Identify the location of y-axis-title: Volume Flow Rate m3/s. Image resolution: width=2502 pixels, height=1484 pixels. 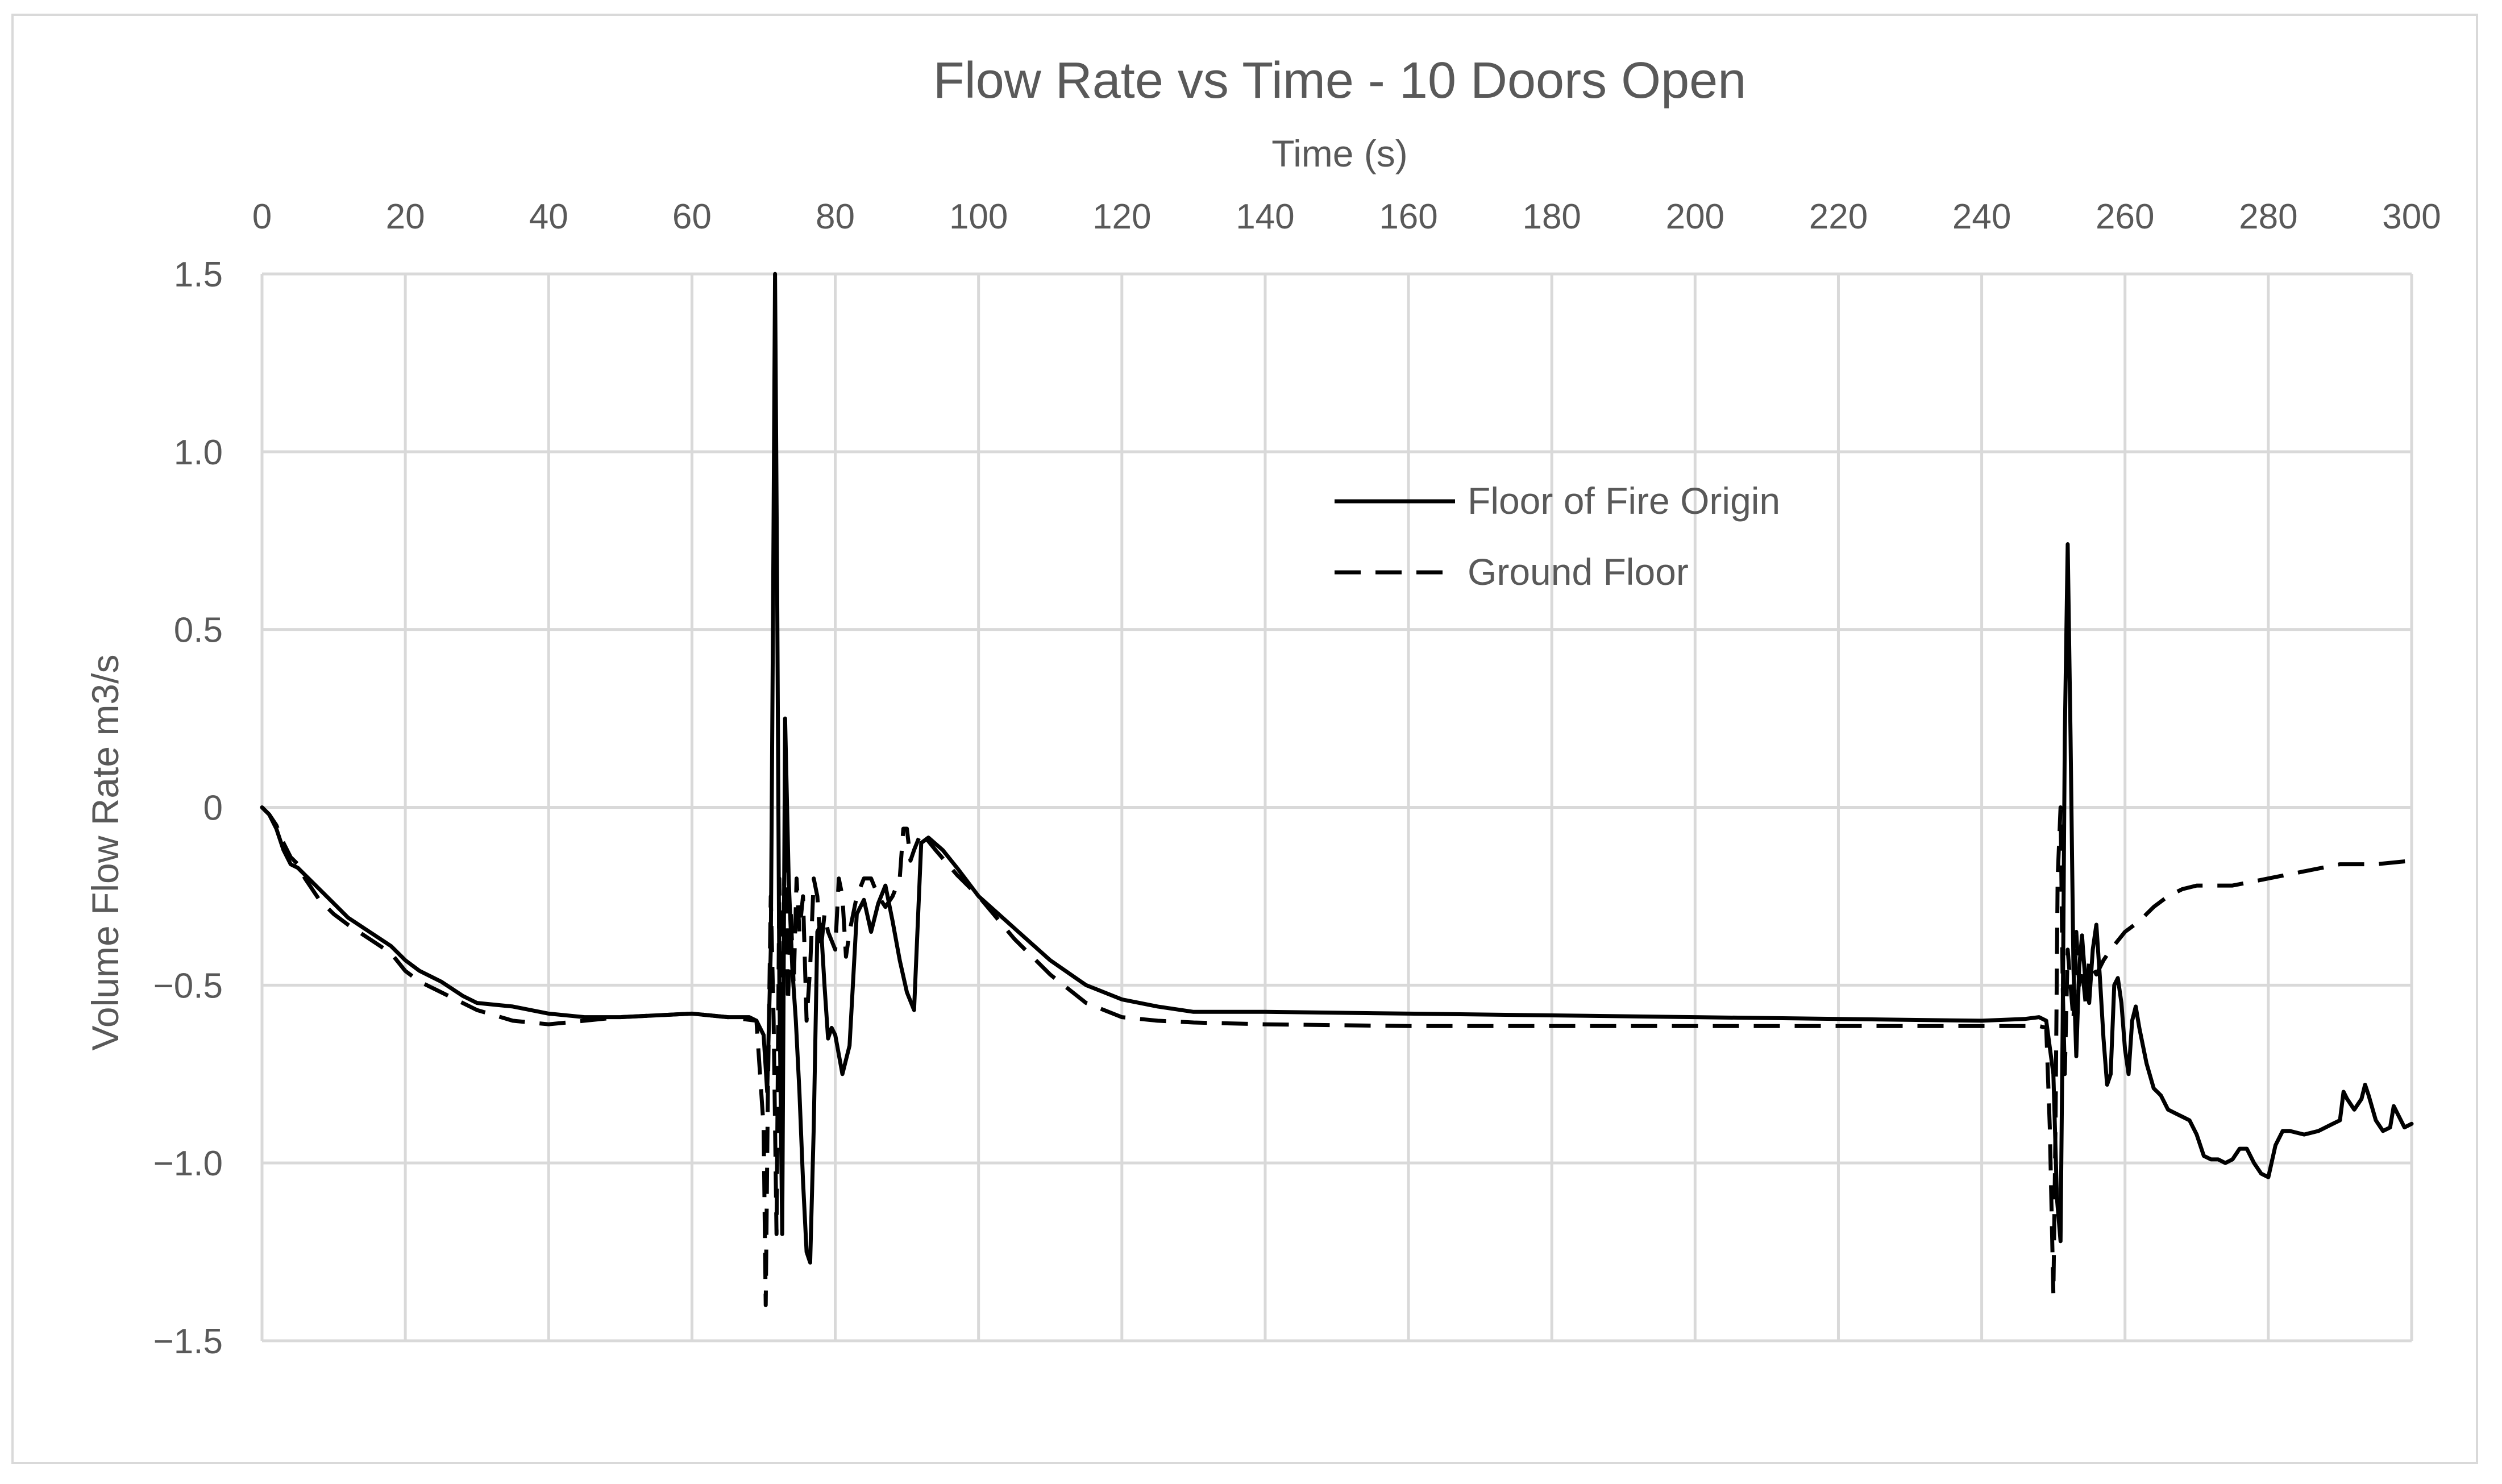
(105, 853).